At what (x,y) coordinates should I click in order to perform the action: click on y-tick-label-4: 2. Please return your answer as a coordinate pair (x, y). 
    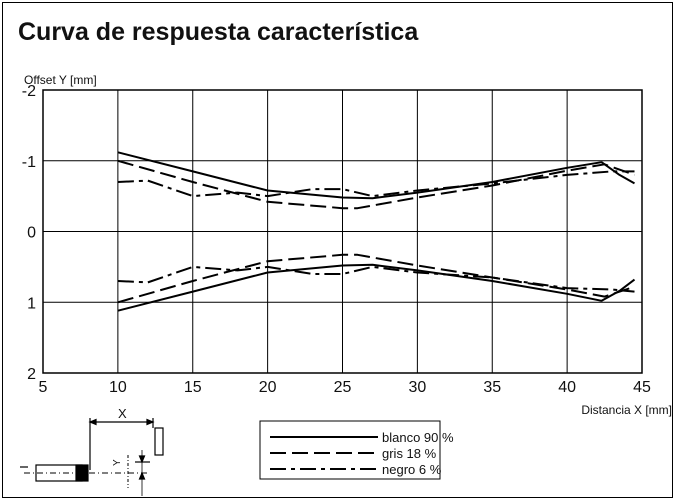
    Looking at the image, I should click on (31, 374).